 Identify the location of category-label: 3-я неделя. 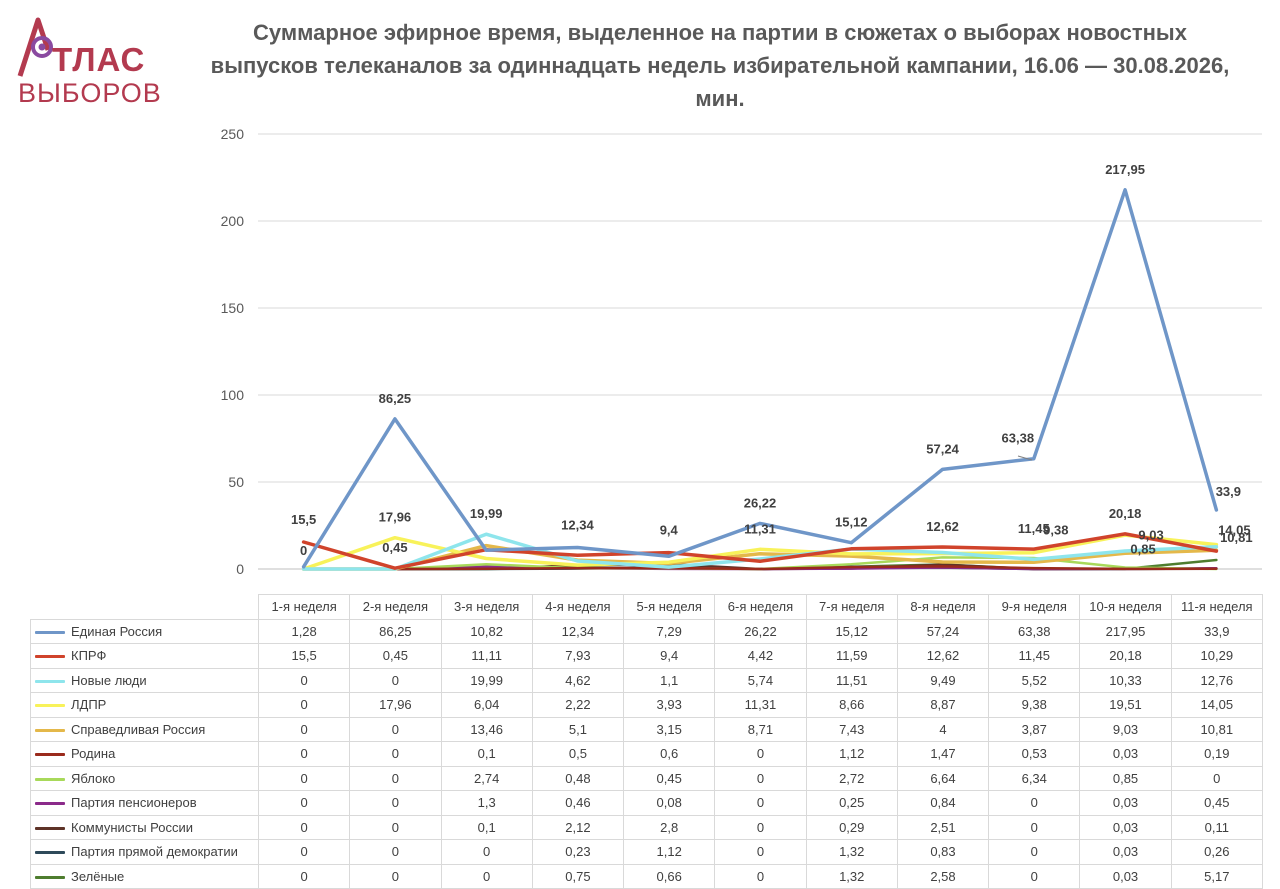
(486, 607).